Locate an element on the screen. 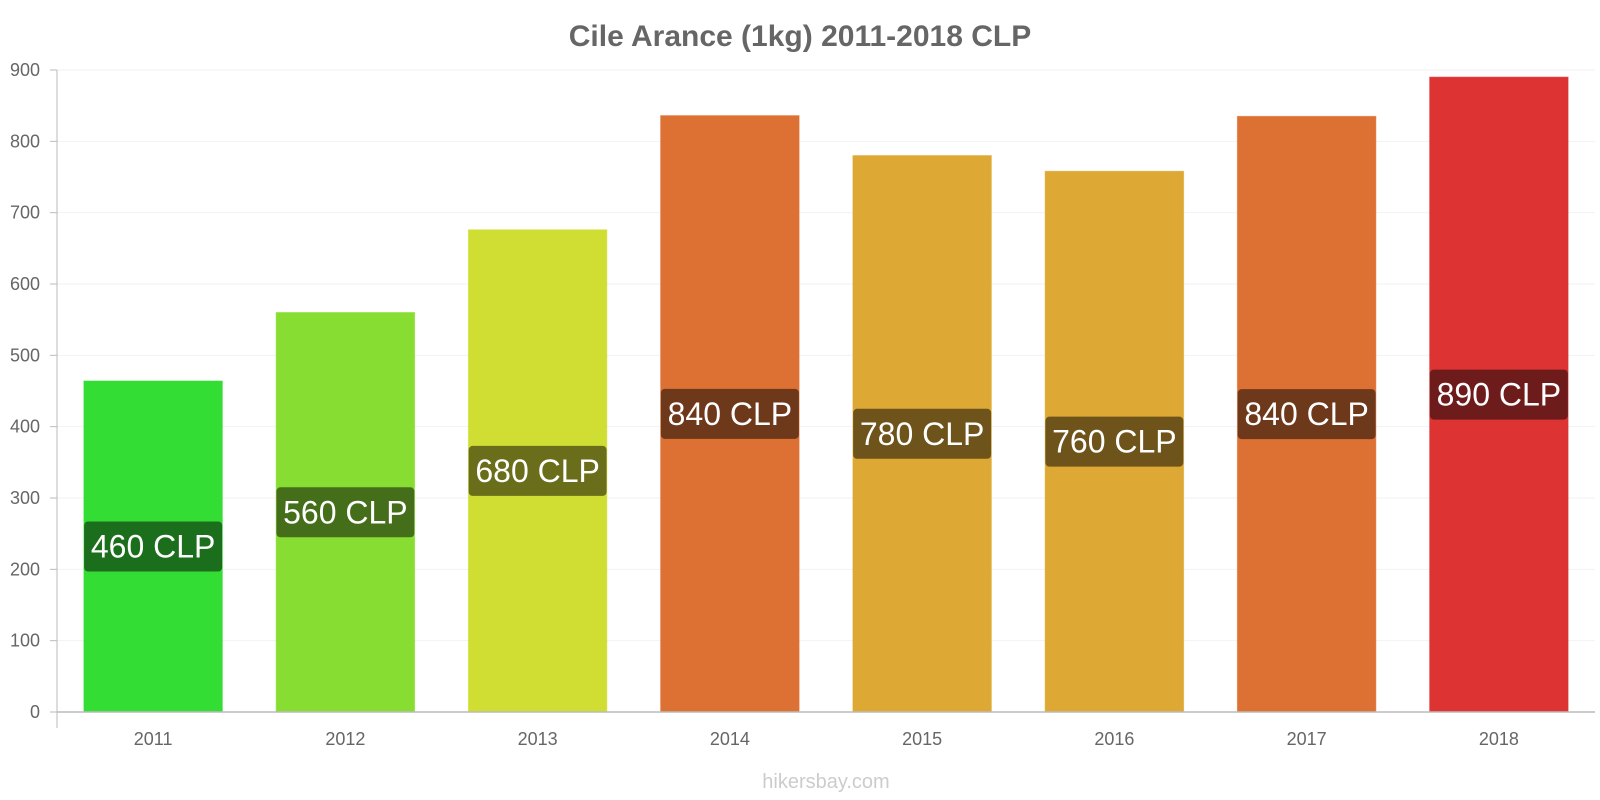 This screenshot has width=1600, height=800. x-tick-label: 2015 is located at coordinates (922, 739).